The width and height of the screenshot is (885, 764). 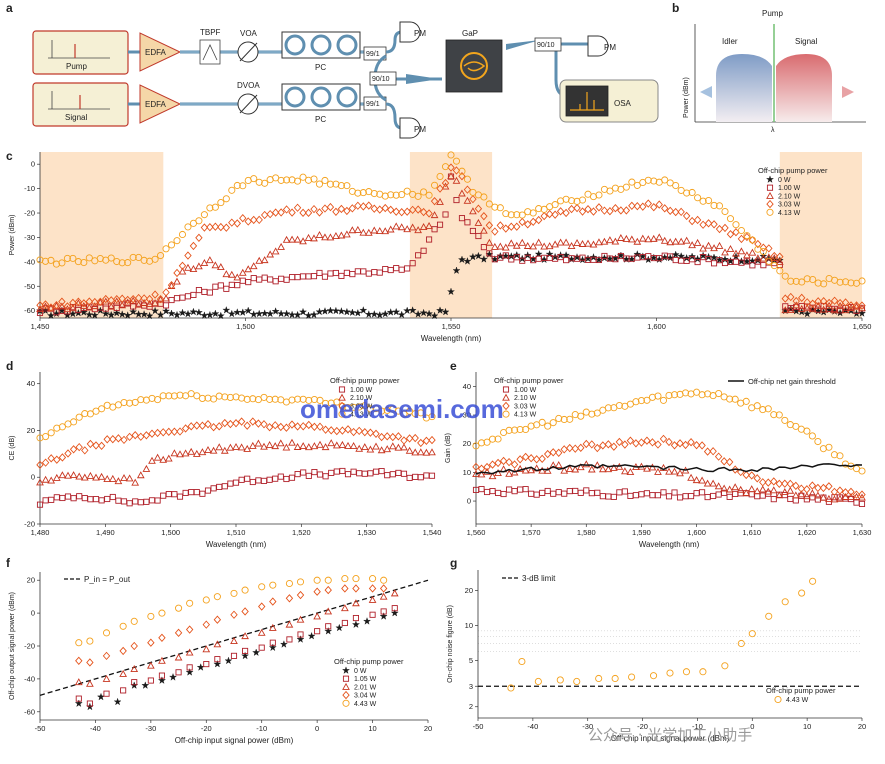 I want to click on pump-label: Pump, so click(x=76, y=66).